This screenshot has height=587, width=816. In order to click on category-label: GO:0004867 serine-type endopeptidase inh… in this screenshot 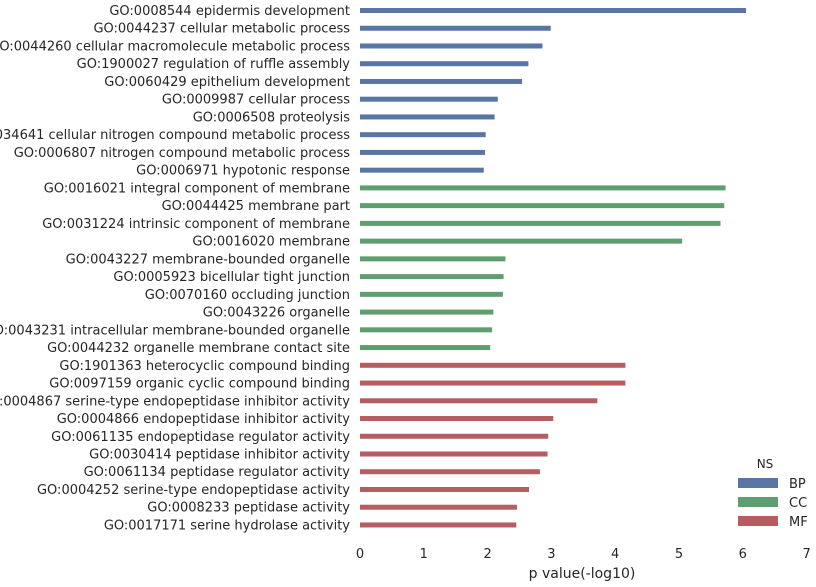, I will do `click(175, 401)`.